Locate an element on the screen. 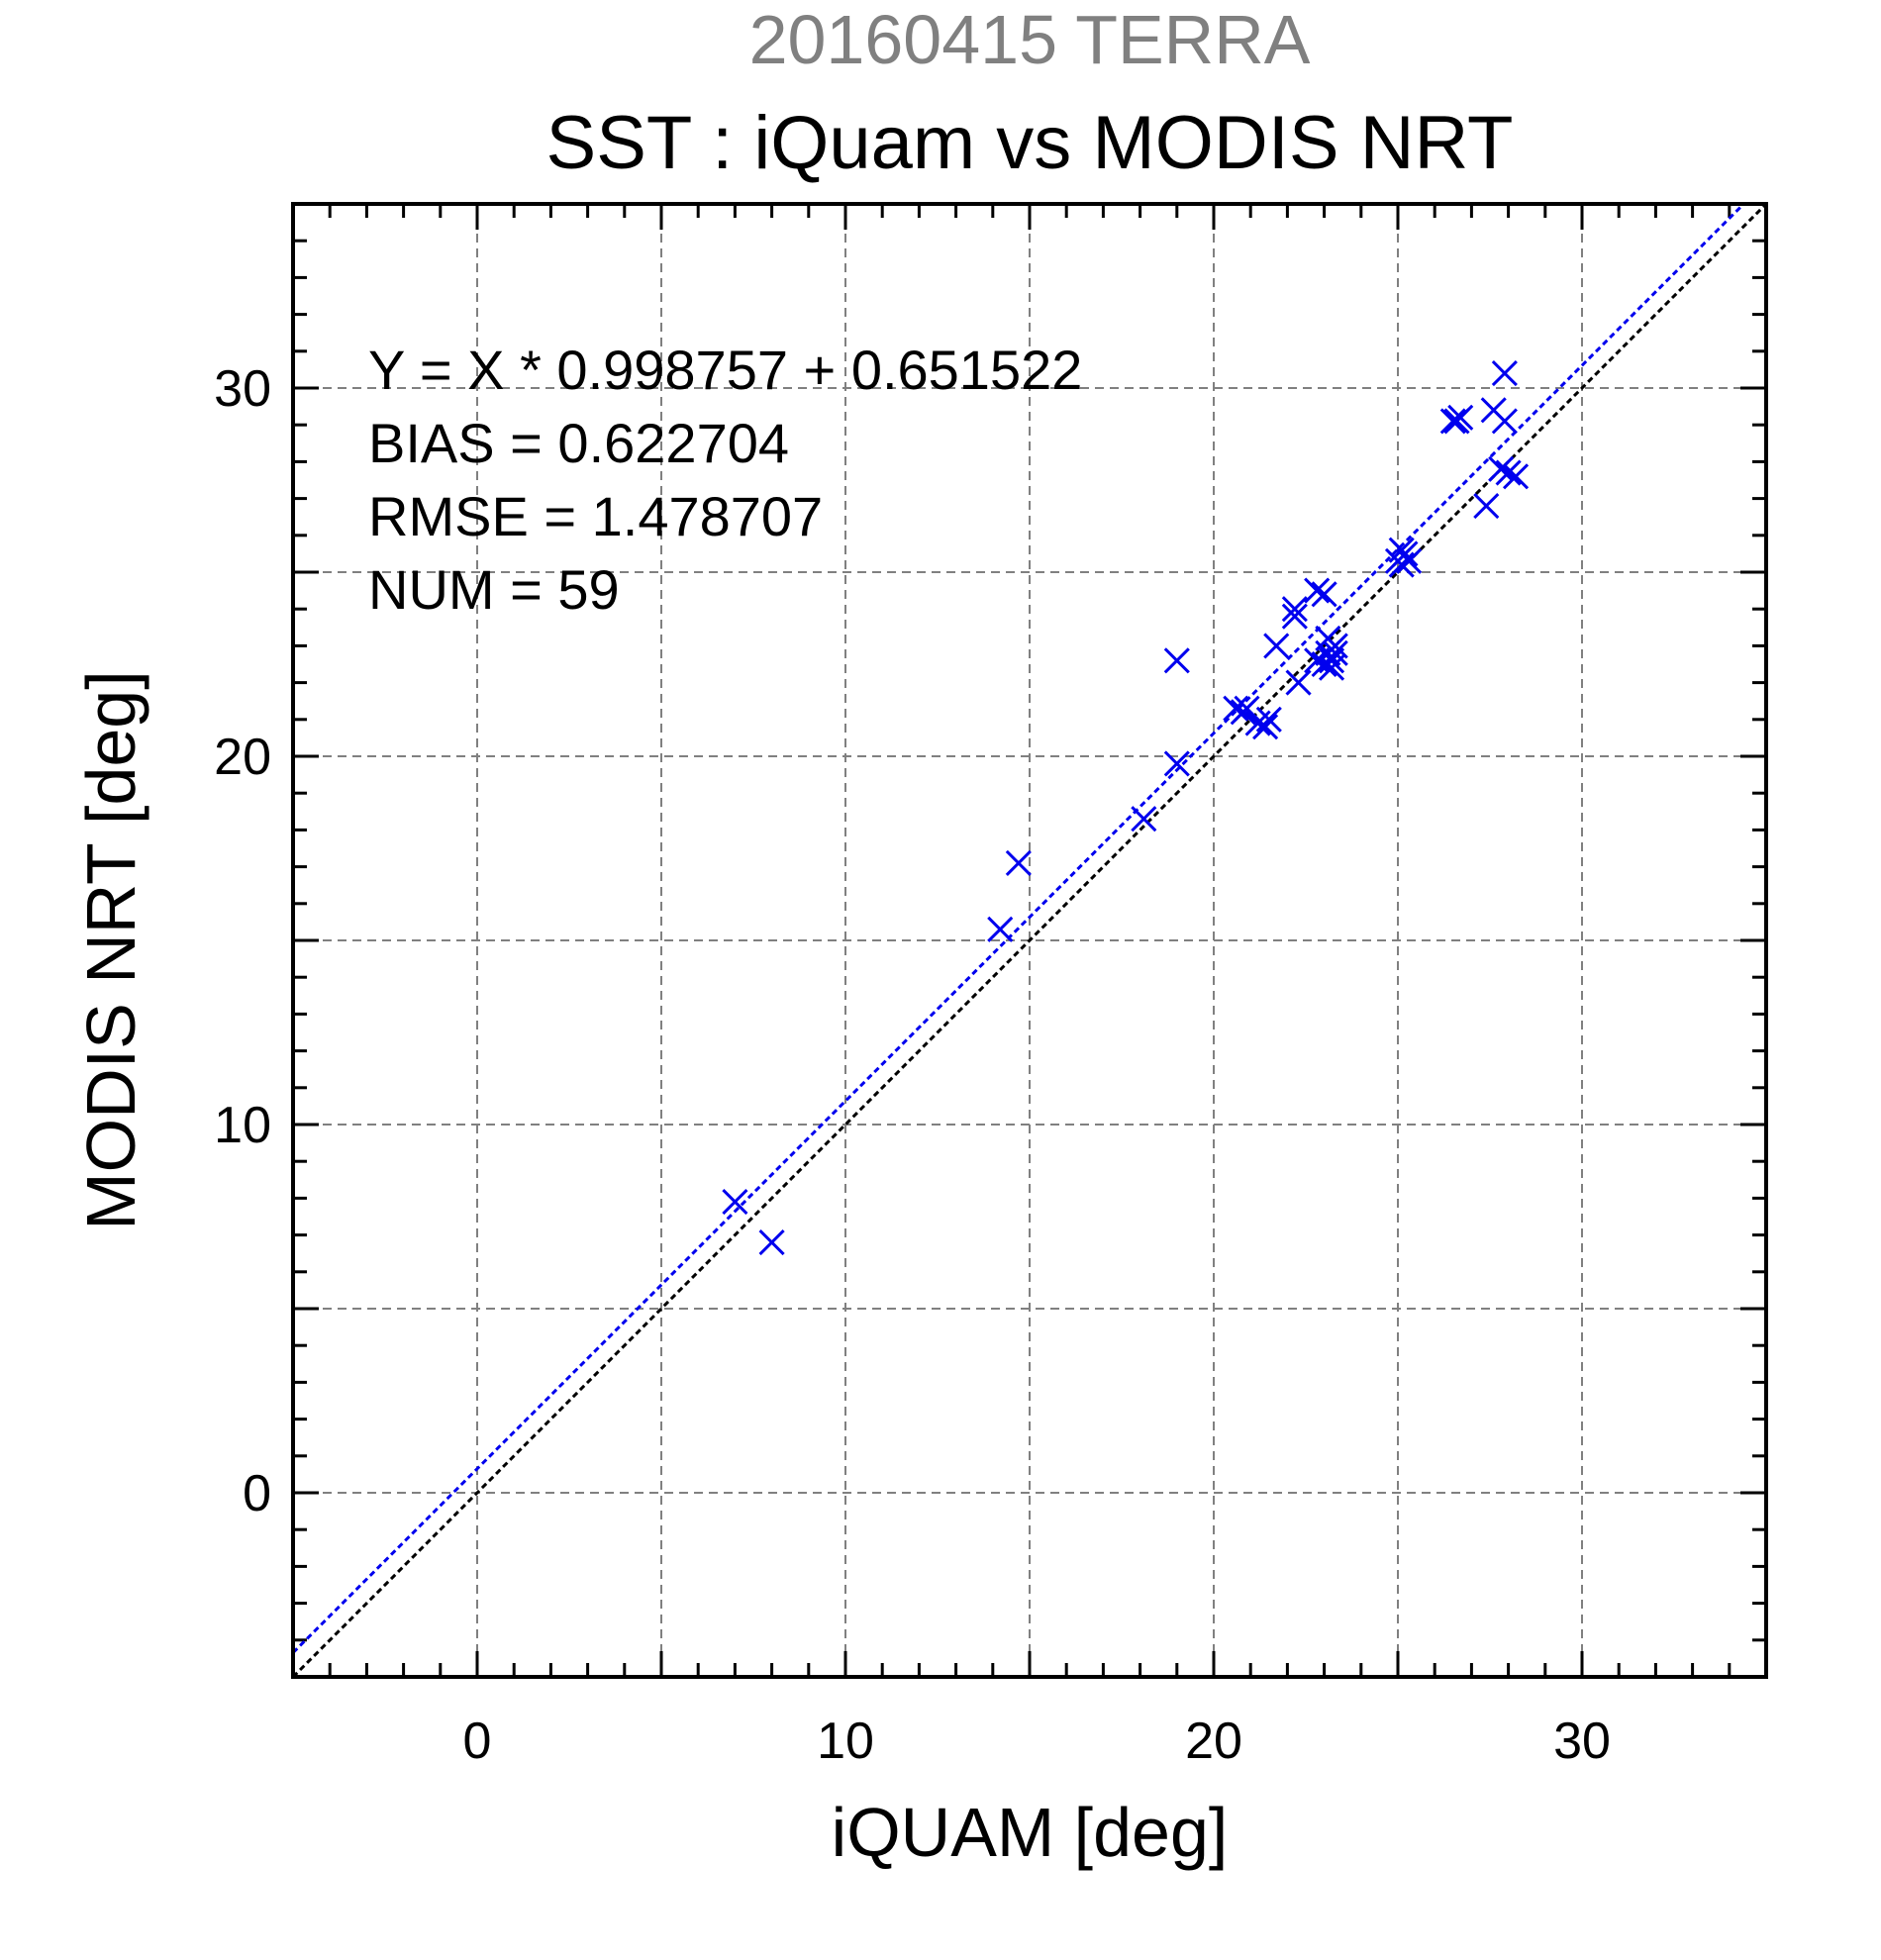  x-tick-label: 20 is located at coordinates (1213, 1741).